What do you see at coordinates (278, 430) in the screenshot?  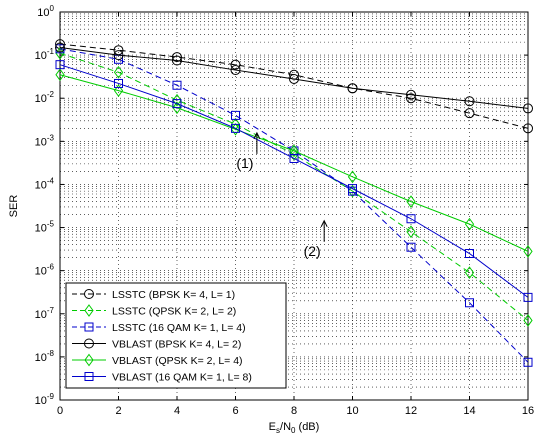 I see `x-axis-label-sub1: s` at bounding box center [278, 430].